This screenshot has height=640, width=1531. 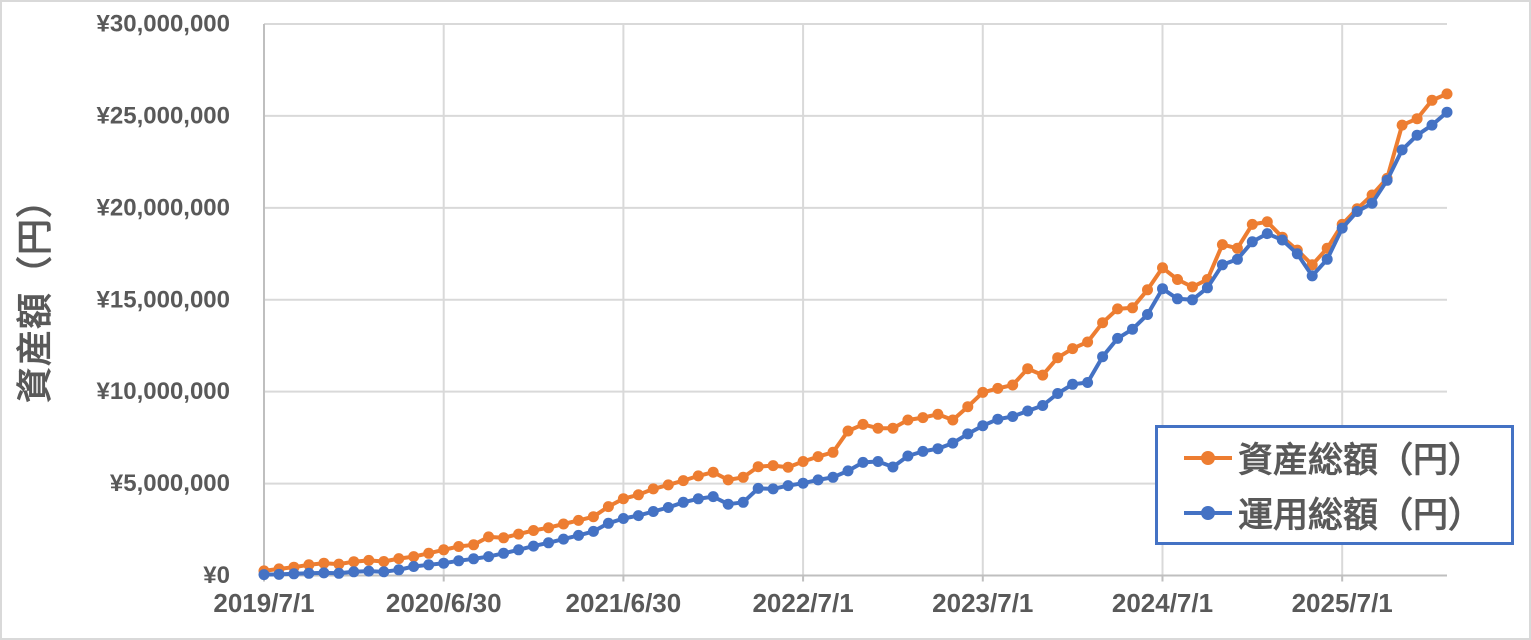 I want to click on y-tick-label: ¥15,000,000, so click(x=163, y=299).